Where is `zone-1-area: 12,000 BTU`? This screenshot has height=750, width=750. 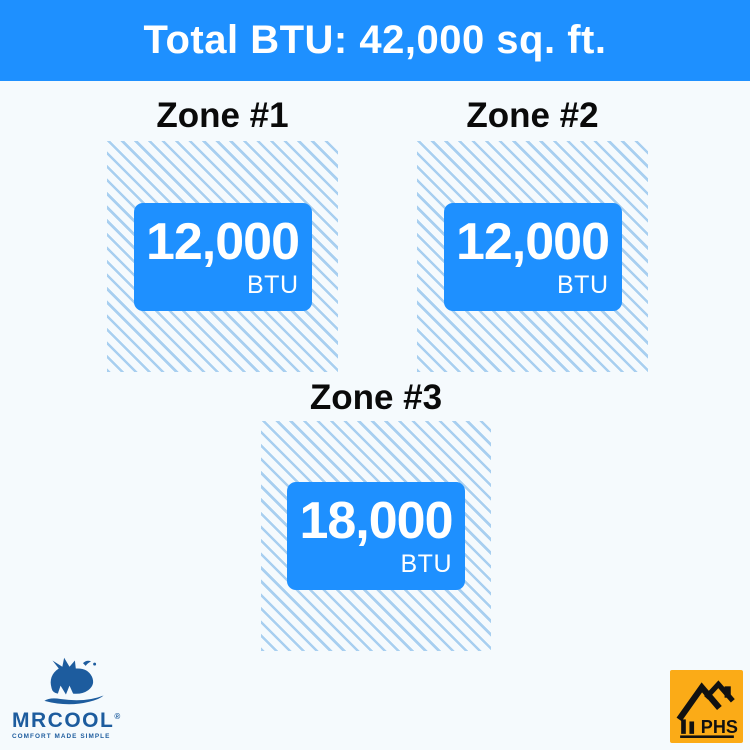 zone-1-area: 12,000 BTU is located at coordinates (222, 256).